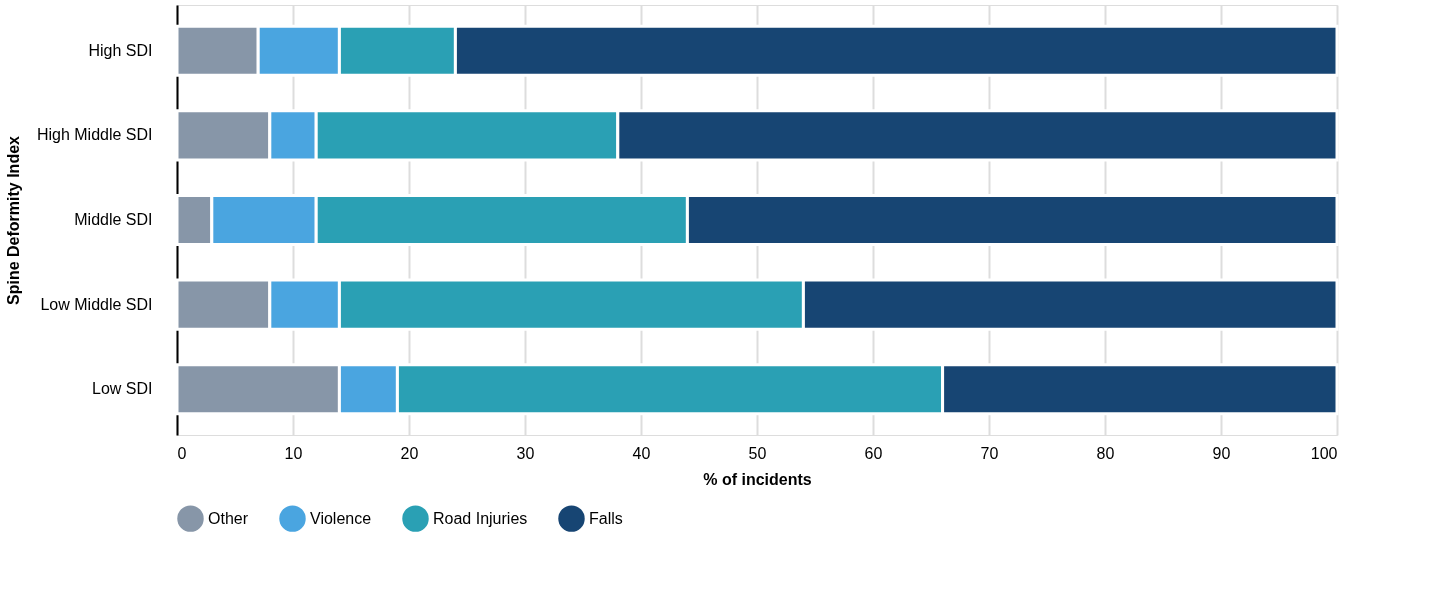 This screenshot has height=598, width=1445. Describe the element at coordinates (341, 518) in the screenshot. I see `legend-label: Violence` at that location.